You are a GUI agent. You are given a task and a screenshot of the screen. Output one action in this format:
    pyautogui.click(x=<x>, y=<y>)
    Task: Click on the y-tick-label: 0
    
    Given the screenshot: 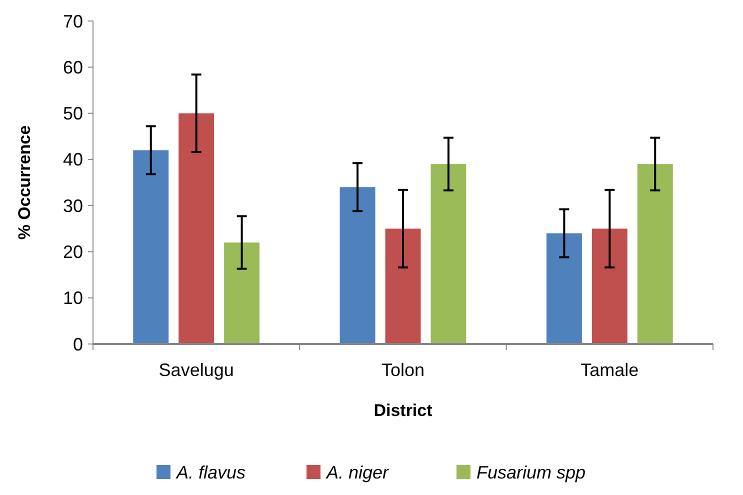 What is the action you would take?
    pyautogui.click(x=77, y=344)
    